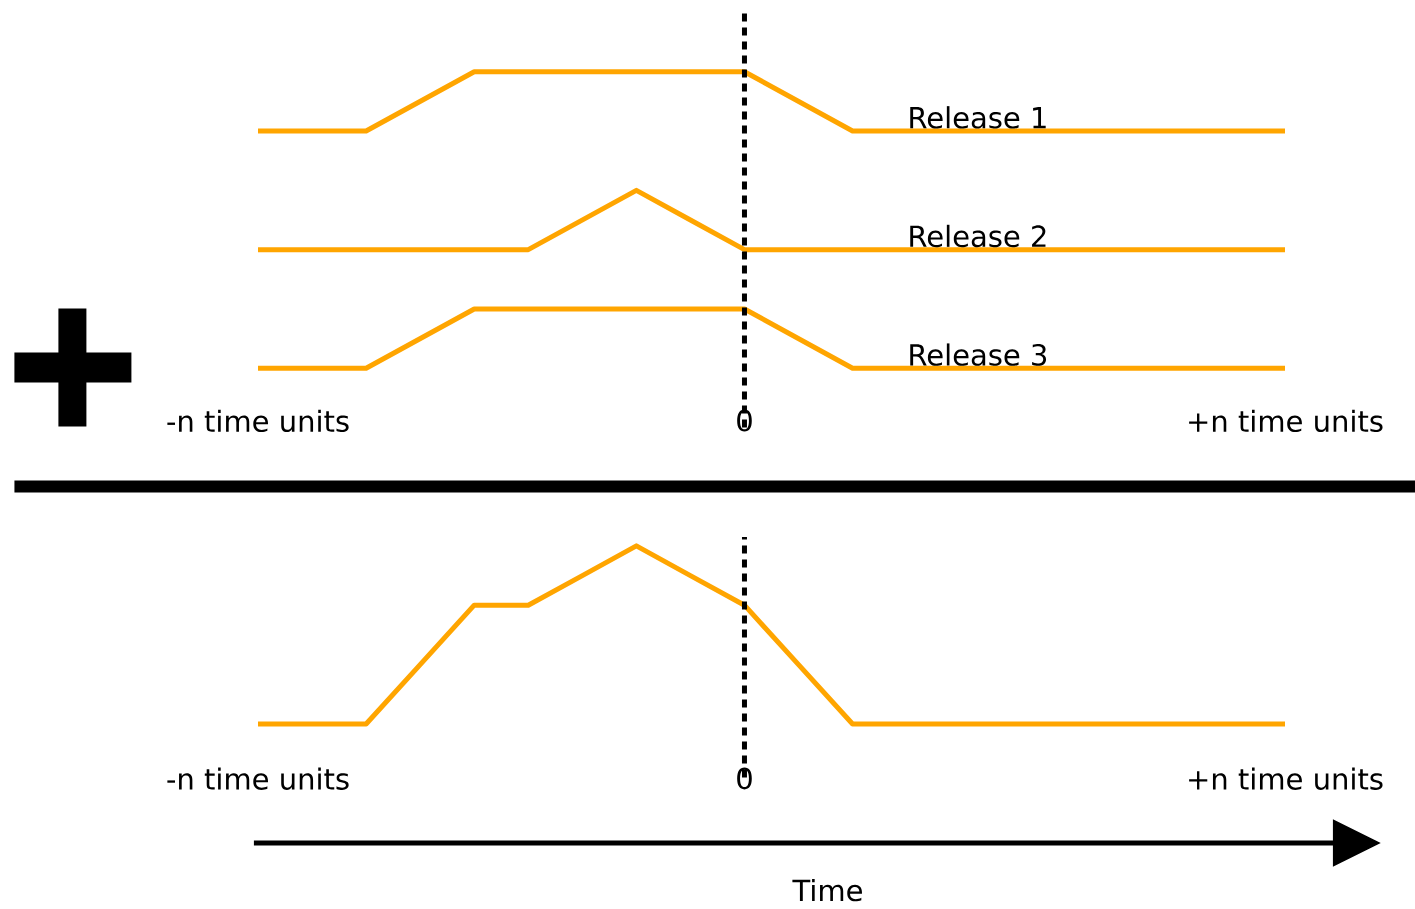 Image resolution: width=1415 pixels, height=909 pixels. I want to click on series-label: Release 1, so click(978, 117).